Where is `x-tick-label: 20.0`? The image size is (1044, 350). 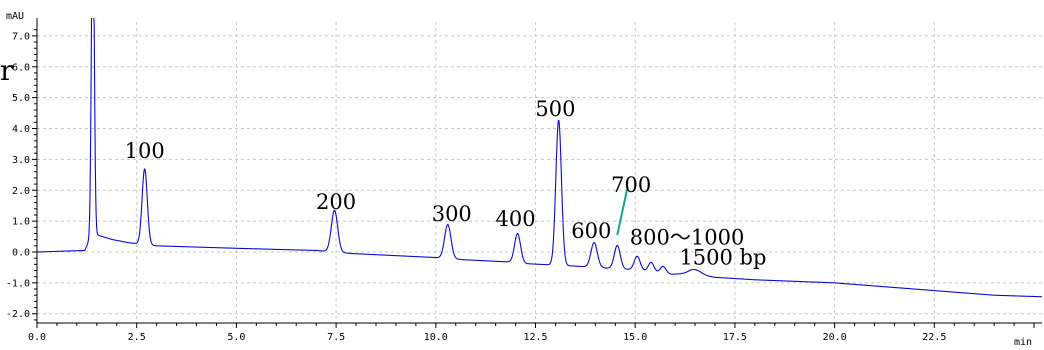
x-tick-label: 20.0 is located at coordinates (835, 337).